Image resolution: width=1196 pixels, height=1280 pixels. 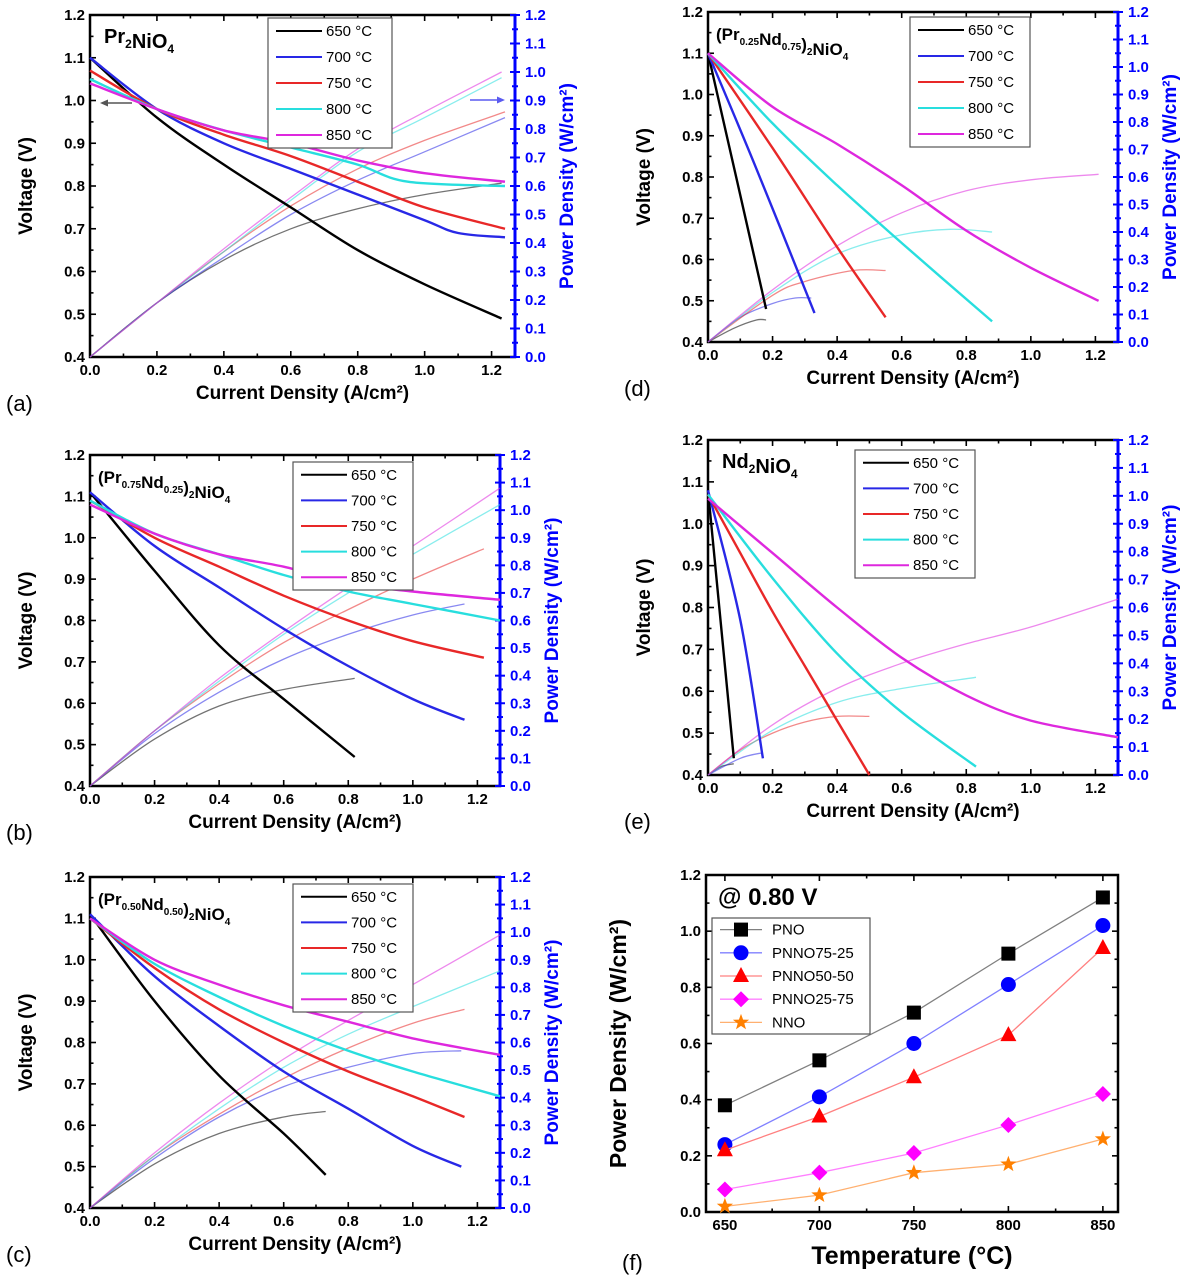 What do you see at coordinates (991, 108) in the screenshot?
I see `legend-label: 800 °C` at bounding box center [991, 108].